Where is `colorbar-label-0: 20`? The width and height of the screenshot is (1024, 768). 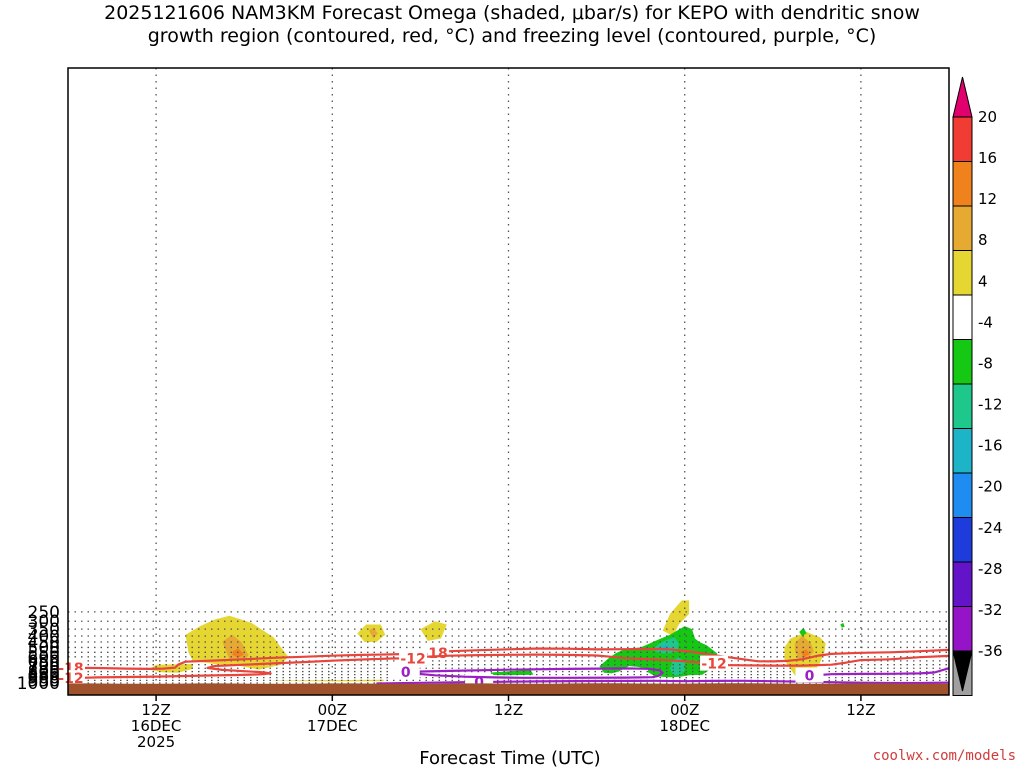
colorbar-label-0: 20 is located at coordinates (987, 117).